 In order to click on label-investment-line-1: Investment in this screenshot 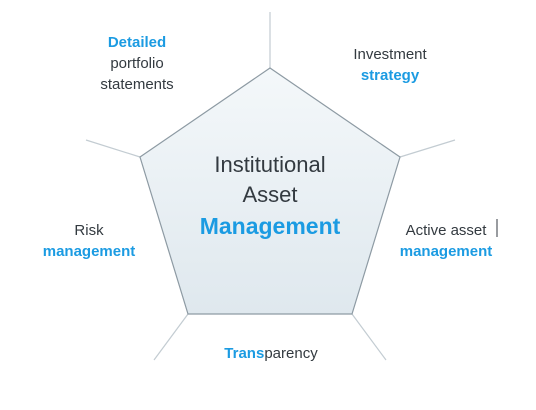, I will do `click(390, 54)`.